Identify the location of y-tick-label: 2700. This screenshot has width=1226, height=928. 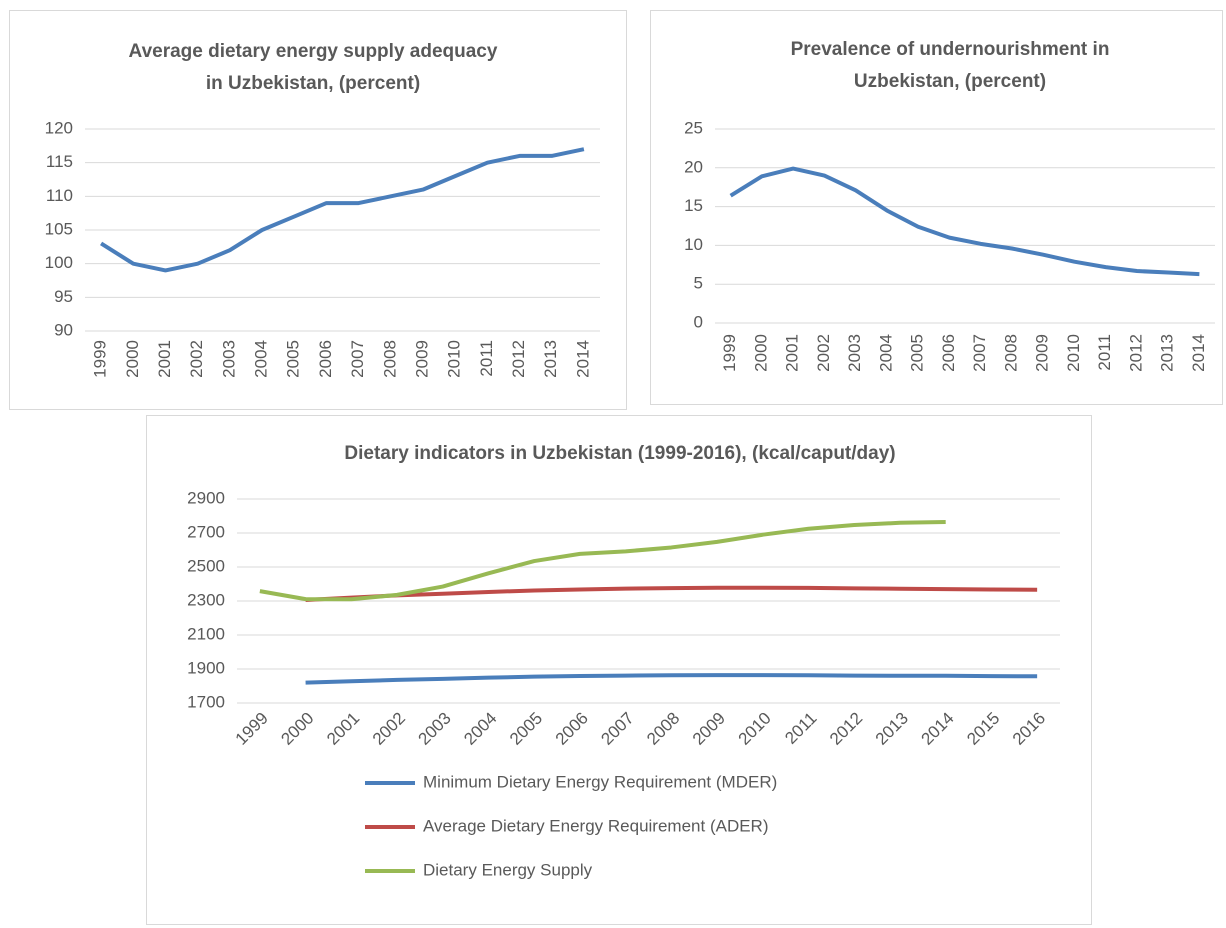
(206, 531).